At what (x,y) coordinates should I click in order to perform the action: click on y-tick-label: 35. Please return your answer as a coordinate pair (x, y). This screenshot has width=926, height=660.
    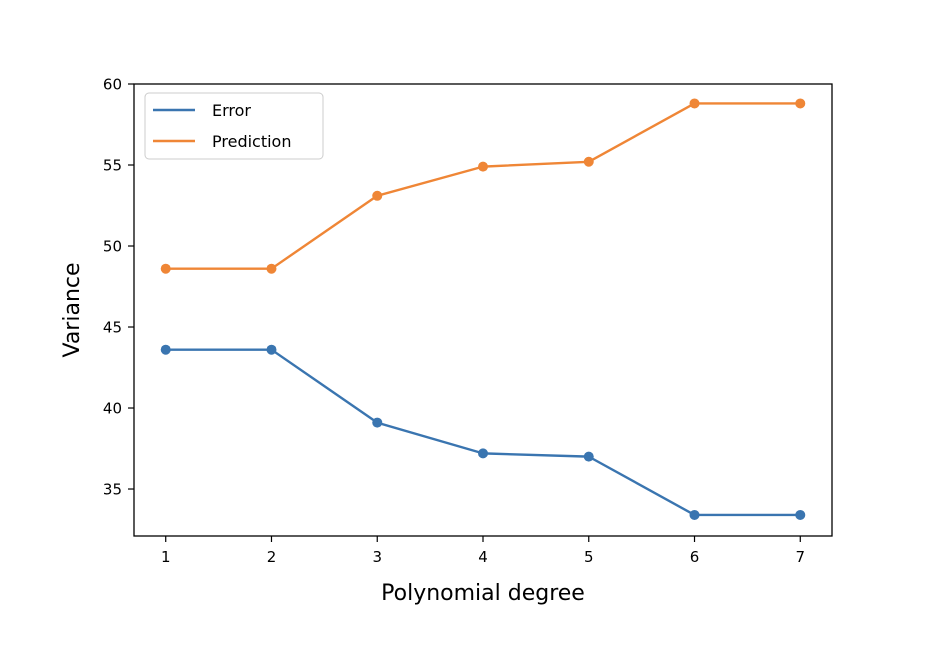
    Looking at the image, I should click on (112, 490).